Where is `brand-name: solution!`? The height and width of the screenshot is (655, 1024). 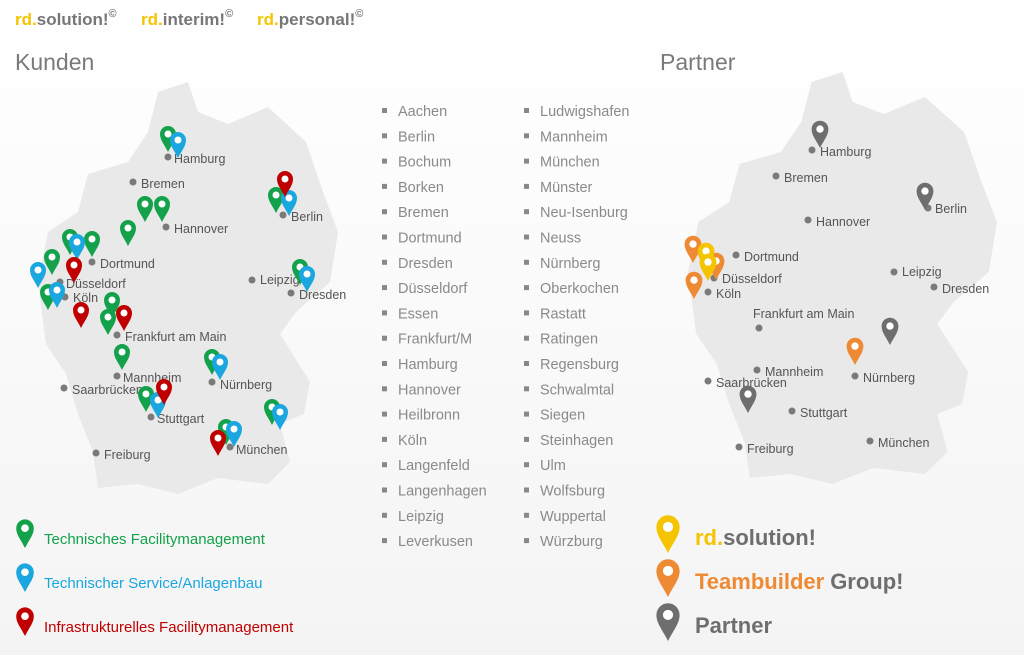 brand-name: solution! is located at coordinates (73, 19).